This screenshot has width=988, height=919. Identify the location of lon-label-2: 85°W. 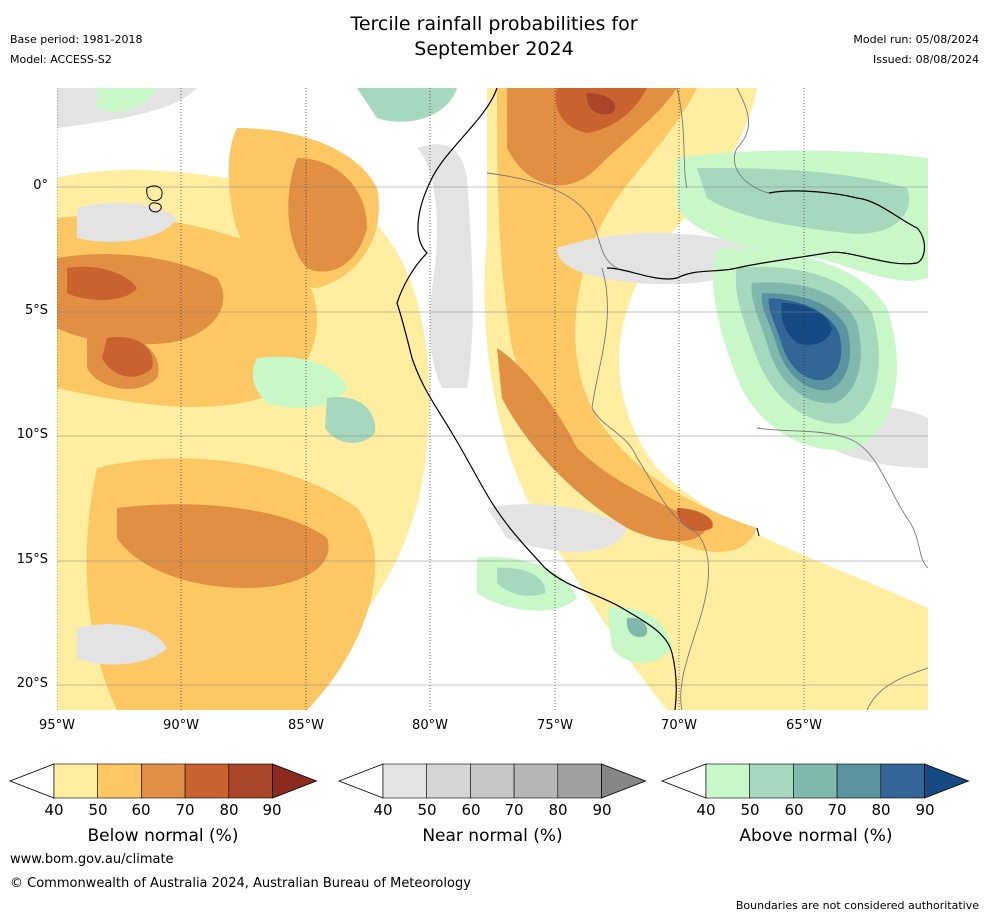
(306, 725).